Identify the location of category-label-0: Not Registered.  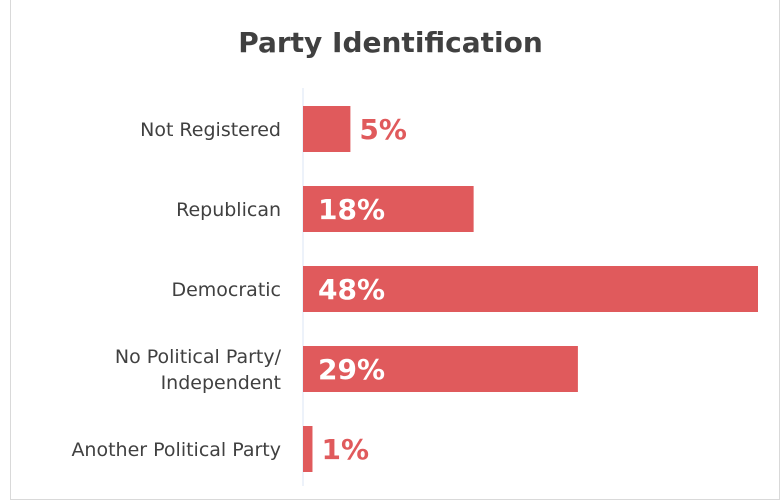
(210, 130).